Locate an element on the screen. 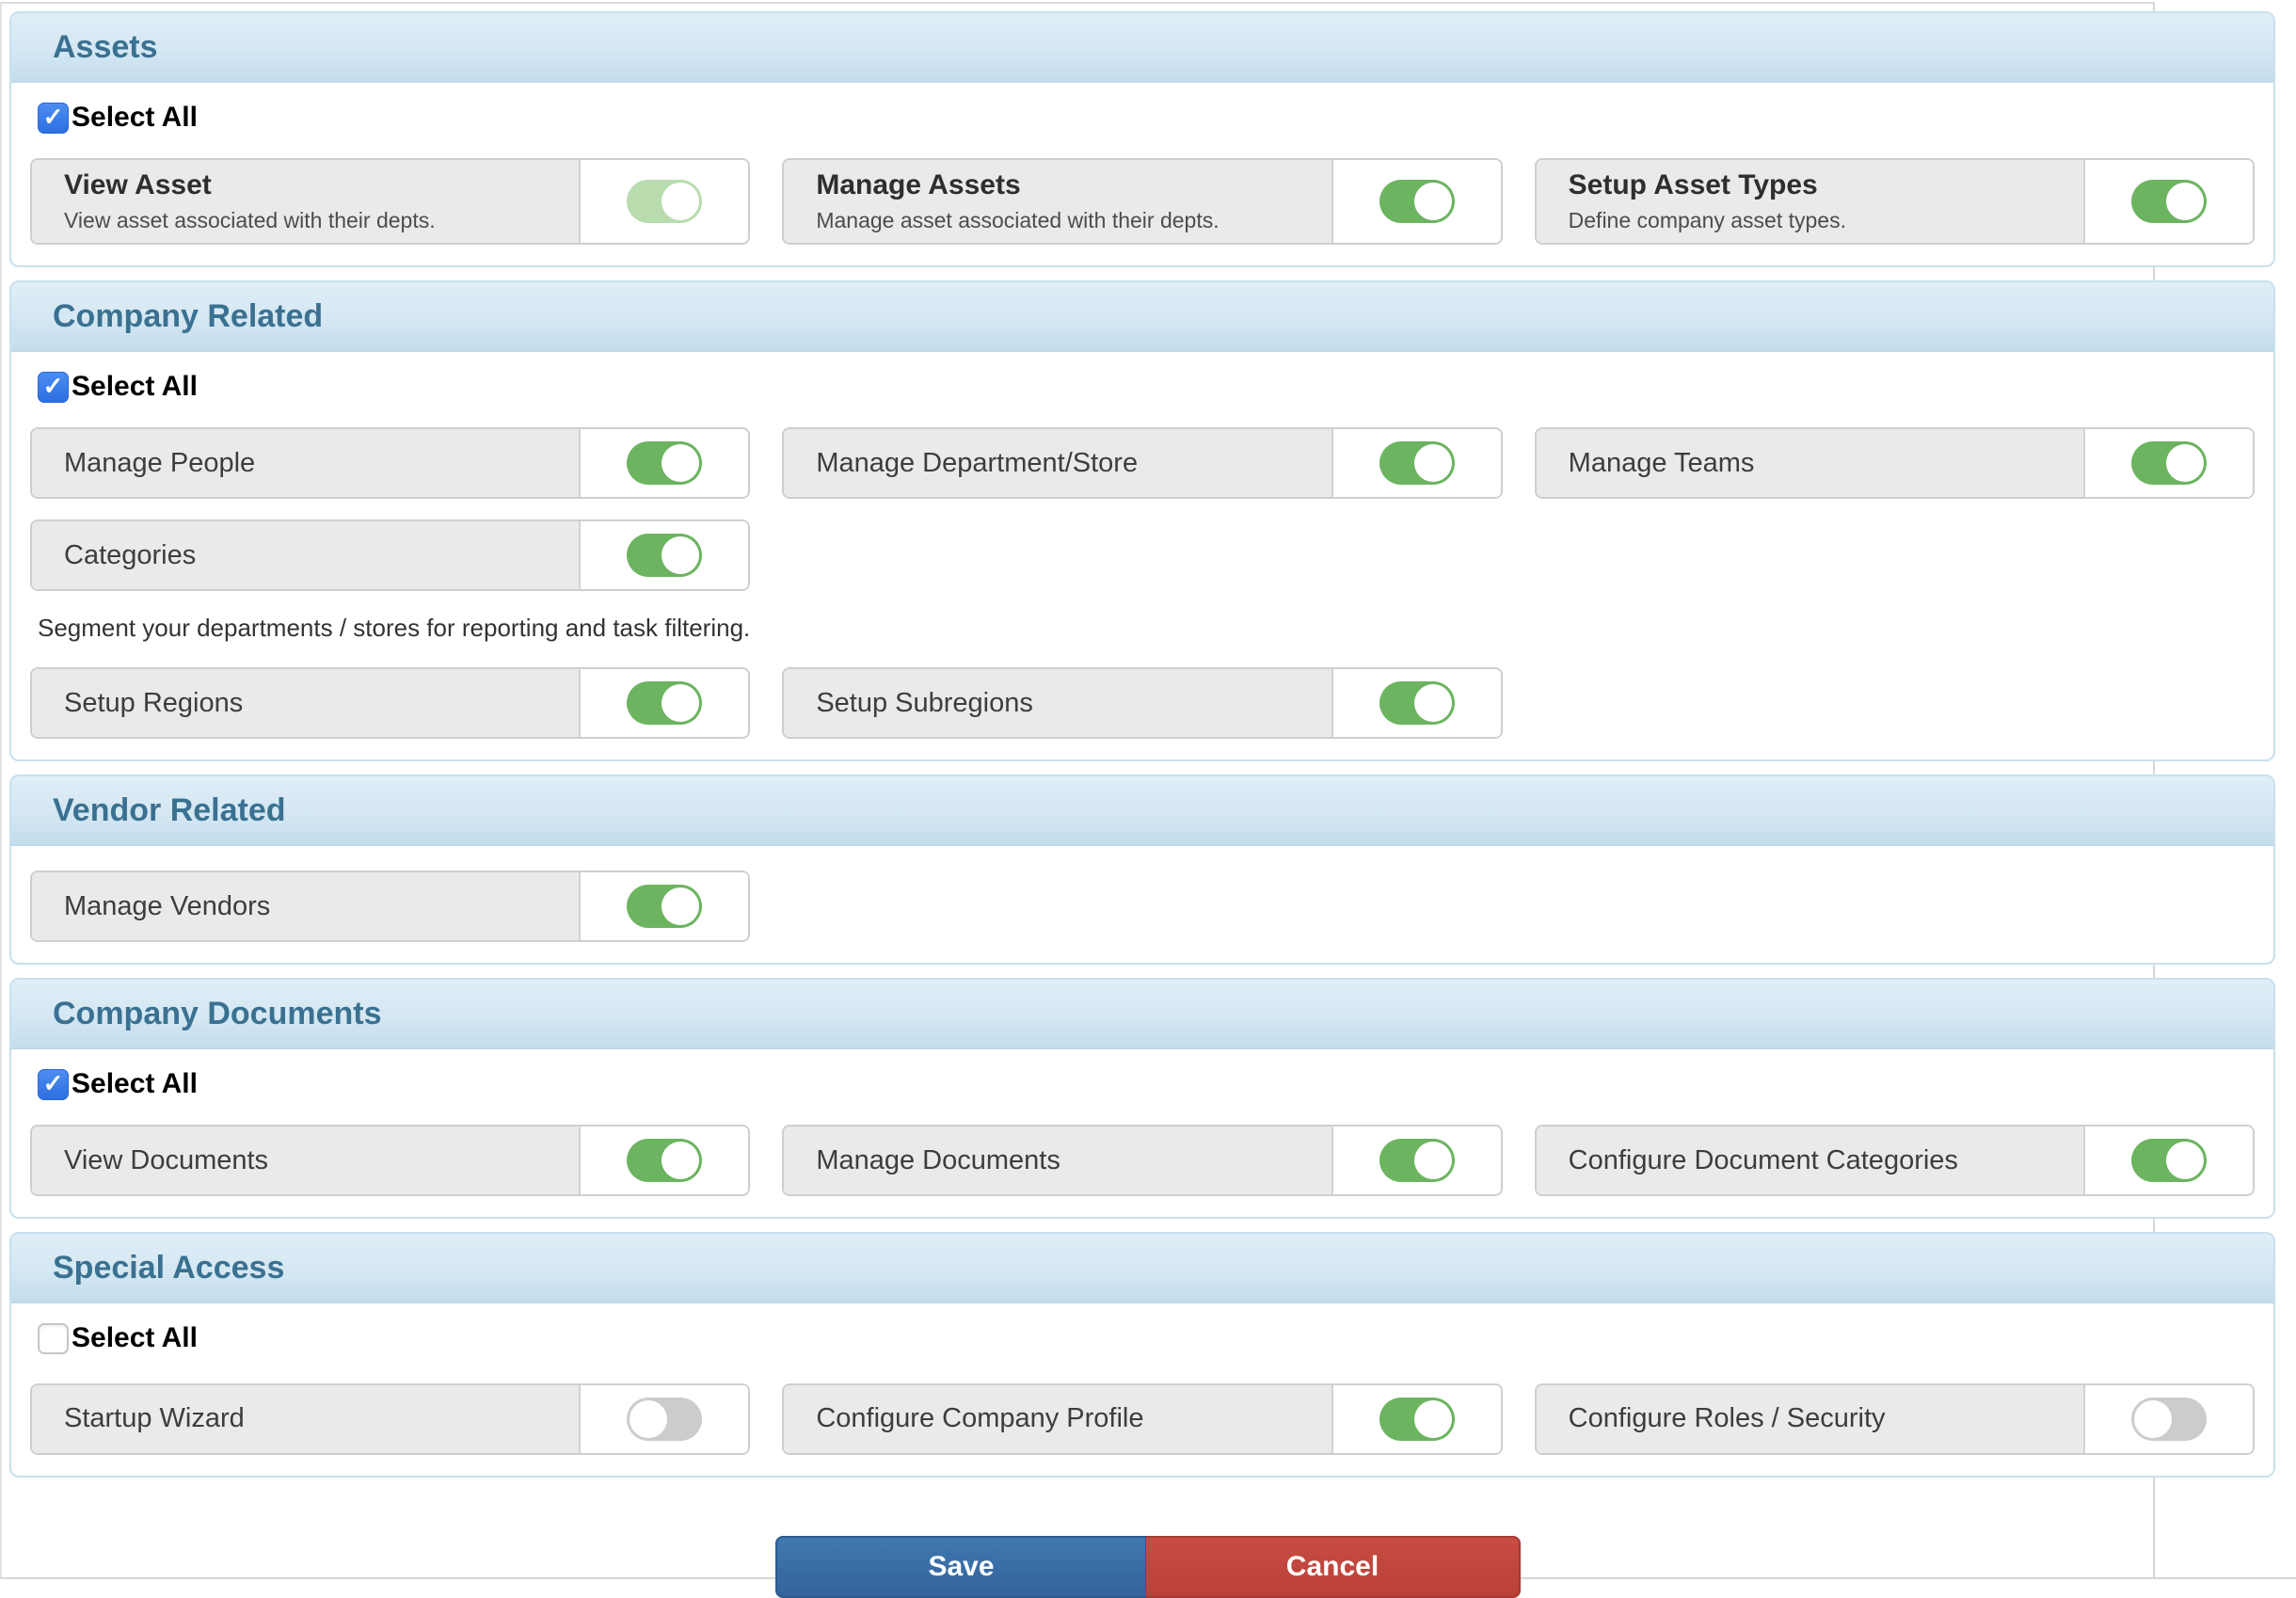 Image resolution: width=2296 pixels, height=1598 pixels. permission-card: Manage People is located at coordinates (390, 463).